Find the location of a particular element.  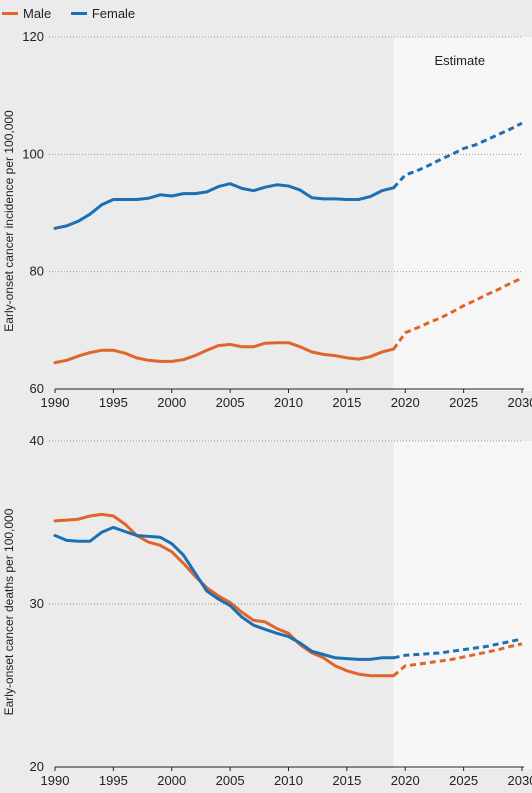

y-tick-label: 100 is located at coordinates (33, 153).